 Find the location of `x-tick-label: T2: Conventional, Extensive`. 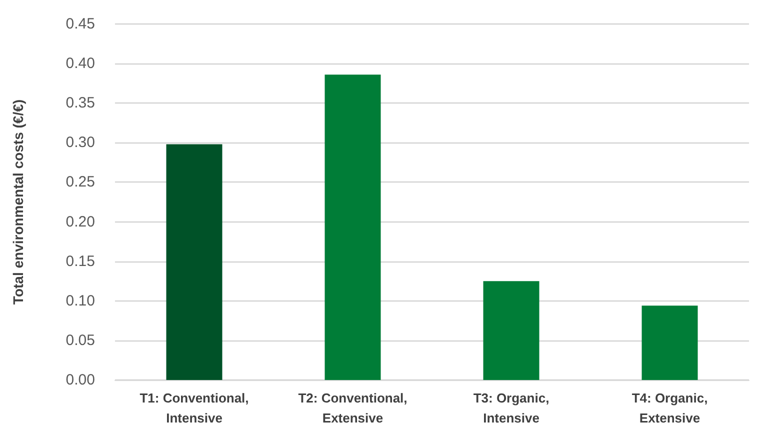

x-tick-label: T2: Conventional, Extensive is located at coordinates (353, 408).